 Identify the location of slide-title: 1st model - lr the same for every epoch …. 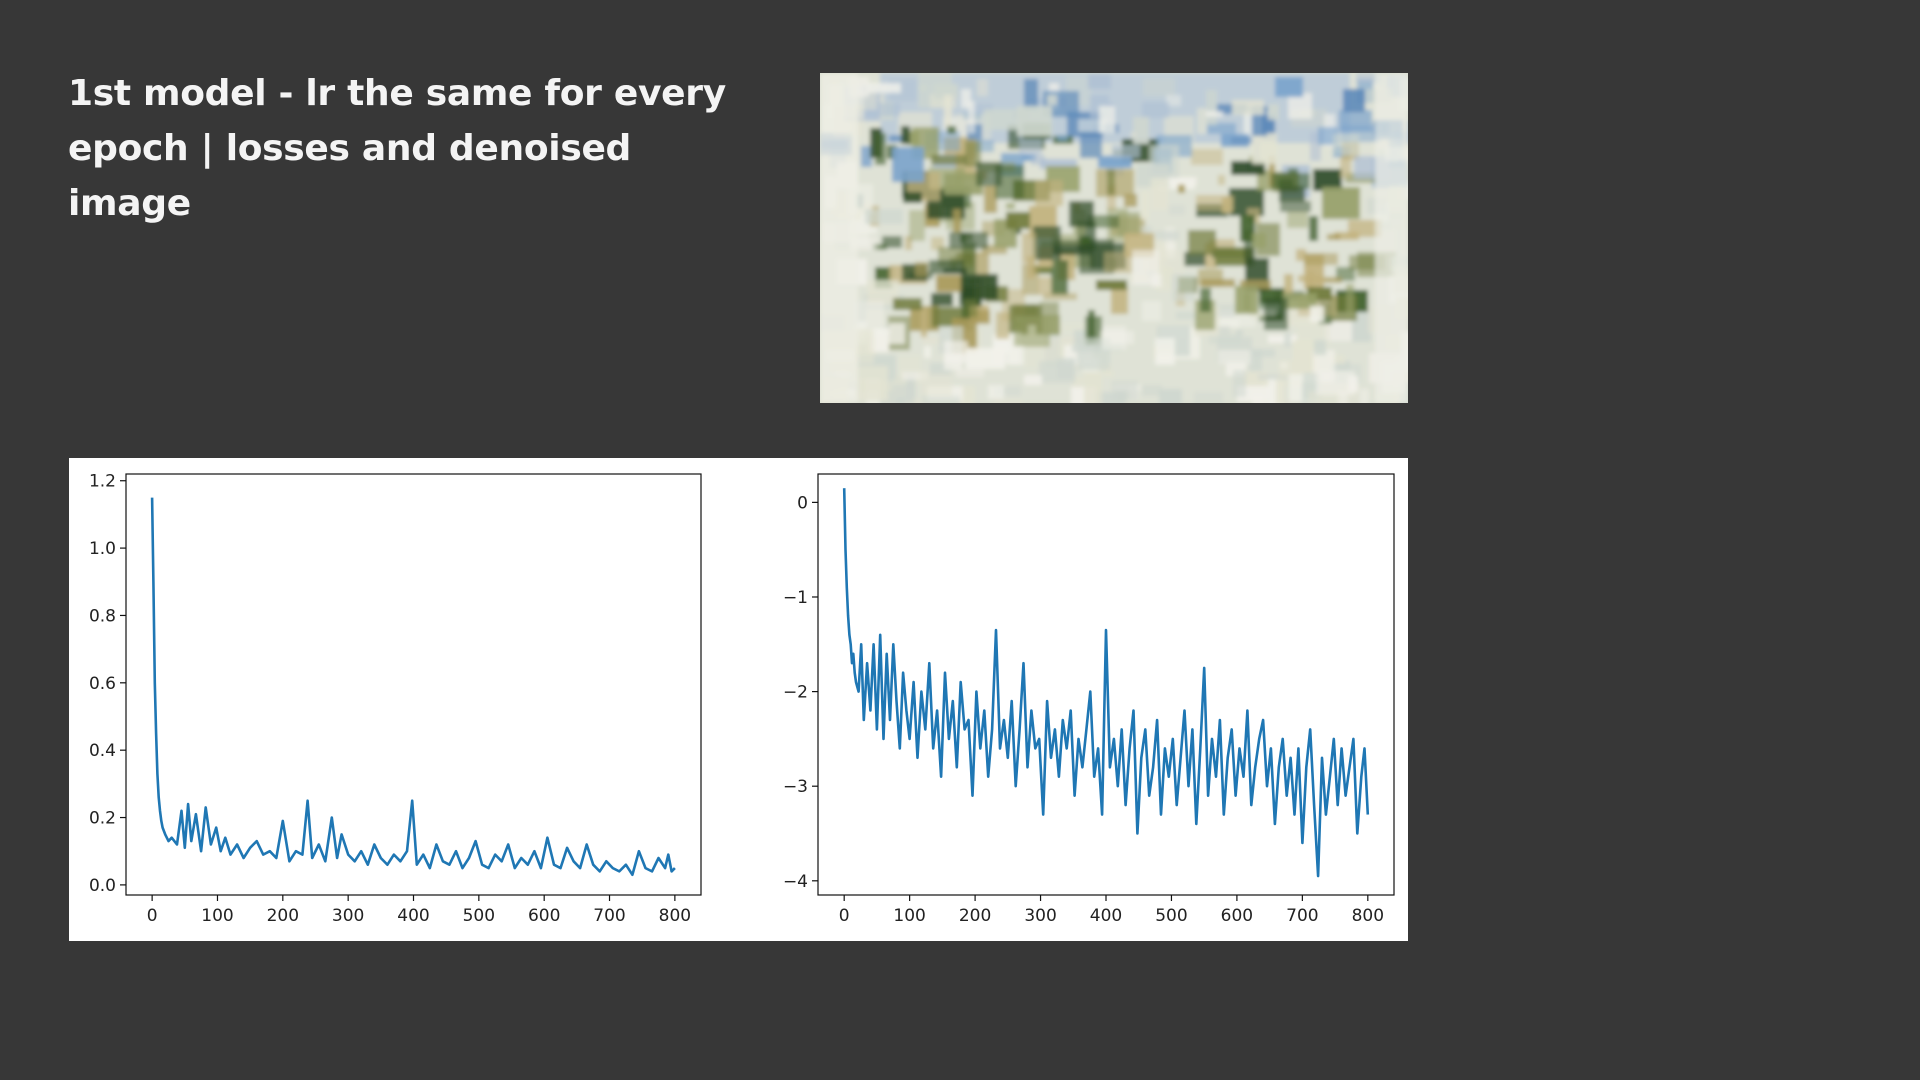
(397, 148).